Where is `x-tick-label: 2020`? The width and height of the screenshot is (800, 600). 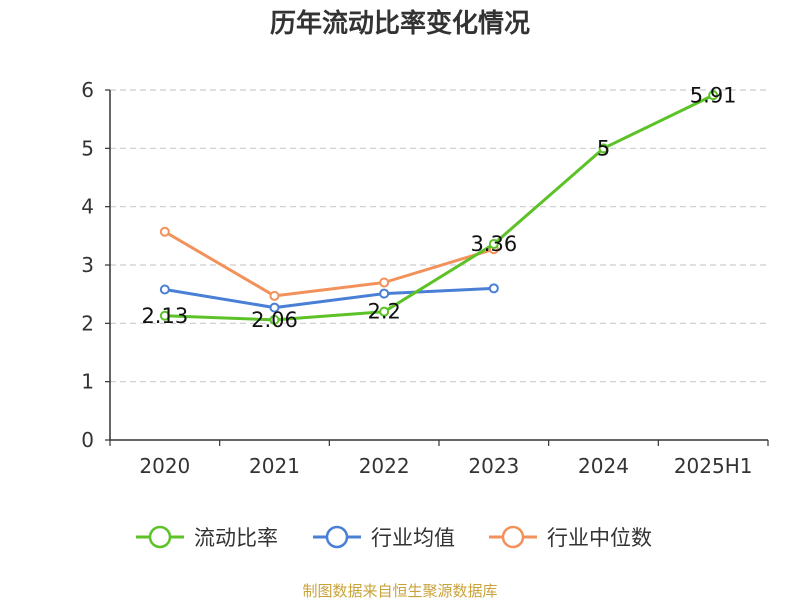 x-tick-label: 2020 is located at coordinates (164, 466).